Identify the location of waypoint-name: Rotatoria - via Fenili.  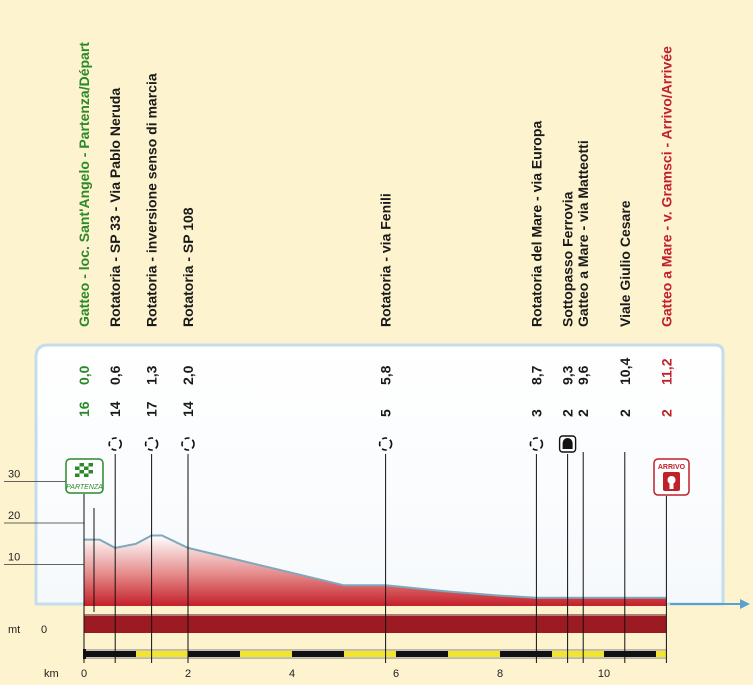
(386, 260).